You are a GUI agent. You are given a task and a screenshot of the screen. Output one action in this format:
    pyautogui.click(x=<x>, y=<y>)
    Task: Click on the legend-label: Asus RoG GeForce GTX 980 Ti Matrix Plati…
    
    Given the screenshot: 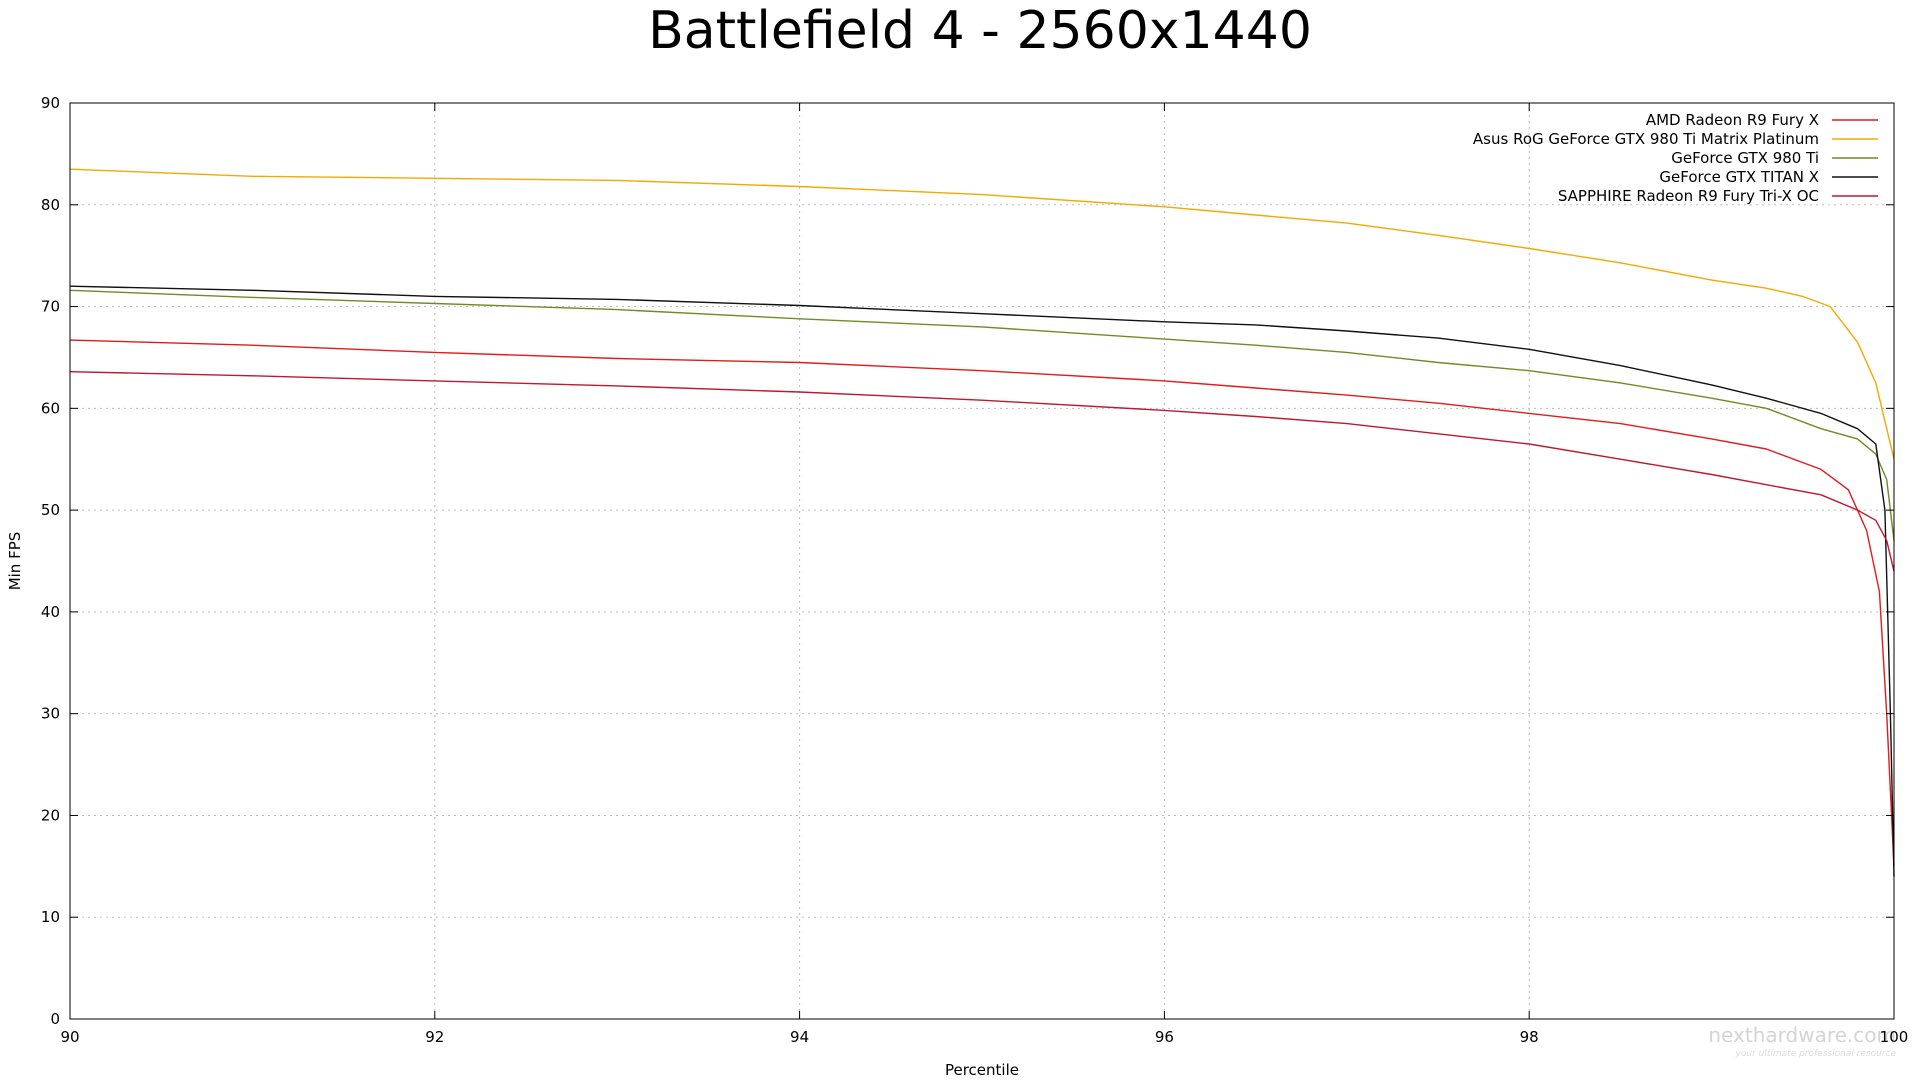 What is the action you would take?
    pyautogui.click(x=1646, y=139)
    